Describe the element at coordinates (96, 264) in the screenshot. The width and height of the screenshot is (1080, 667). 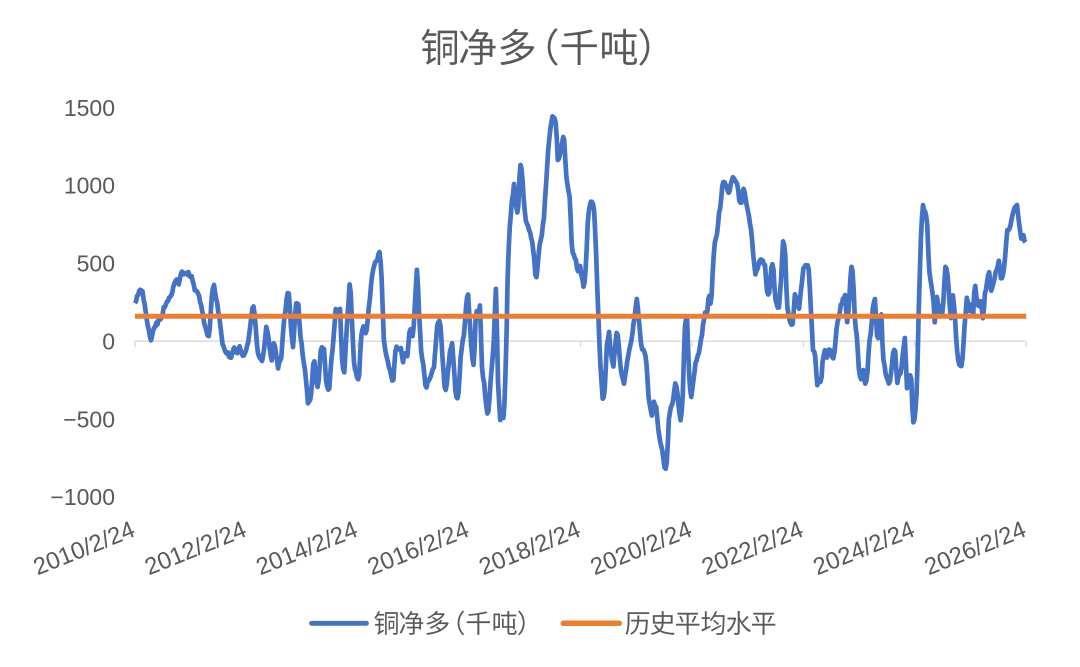
I see `svg-text: 500` at that location.